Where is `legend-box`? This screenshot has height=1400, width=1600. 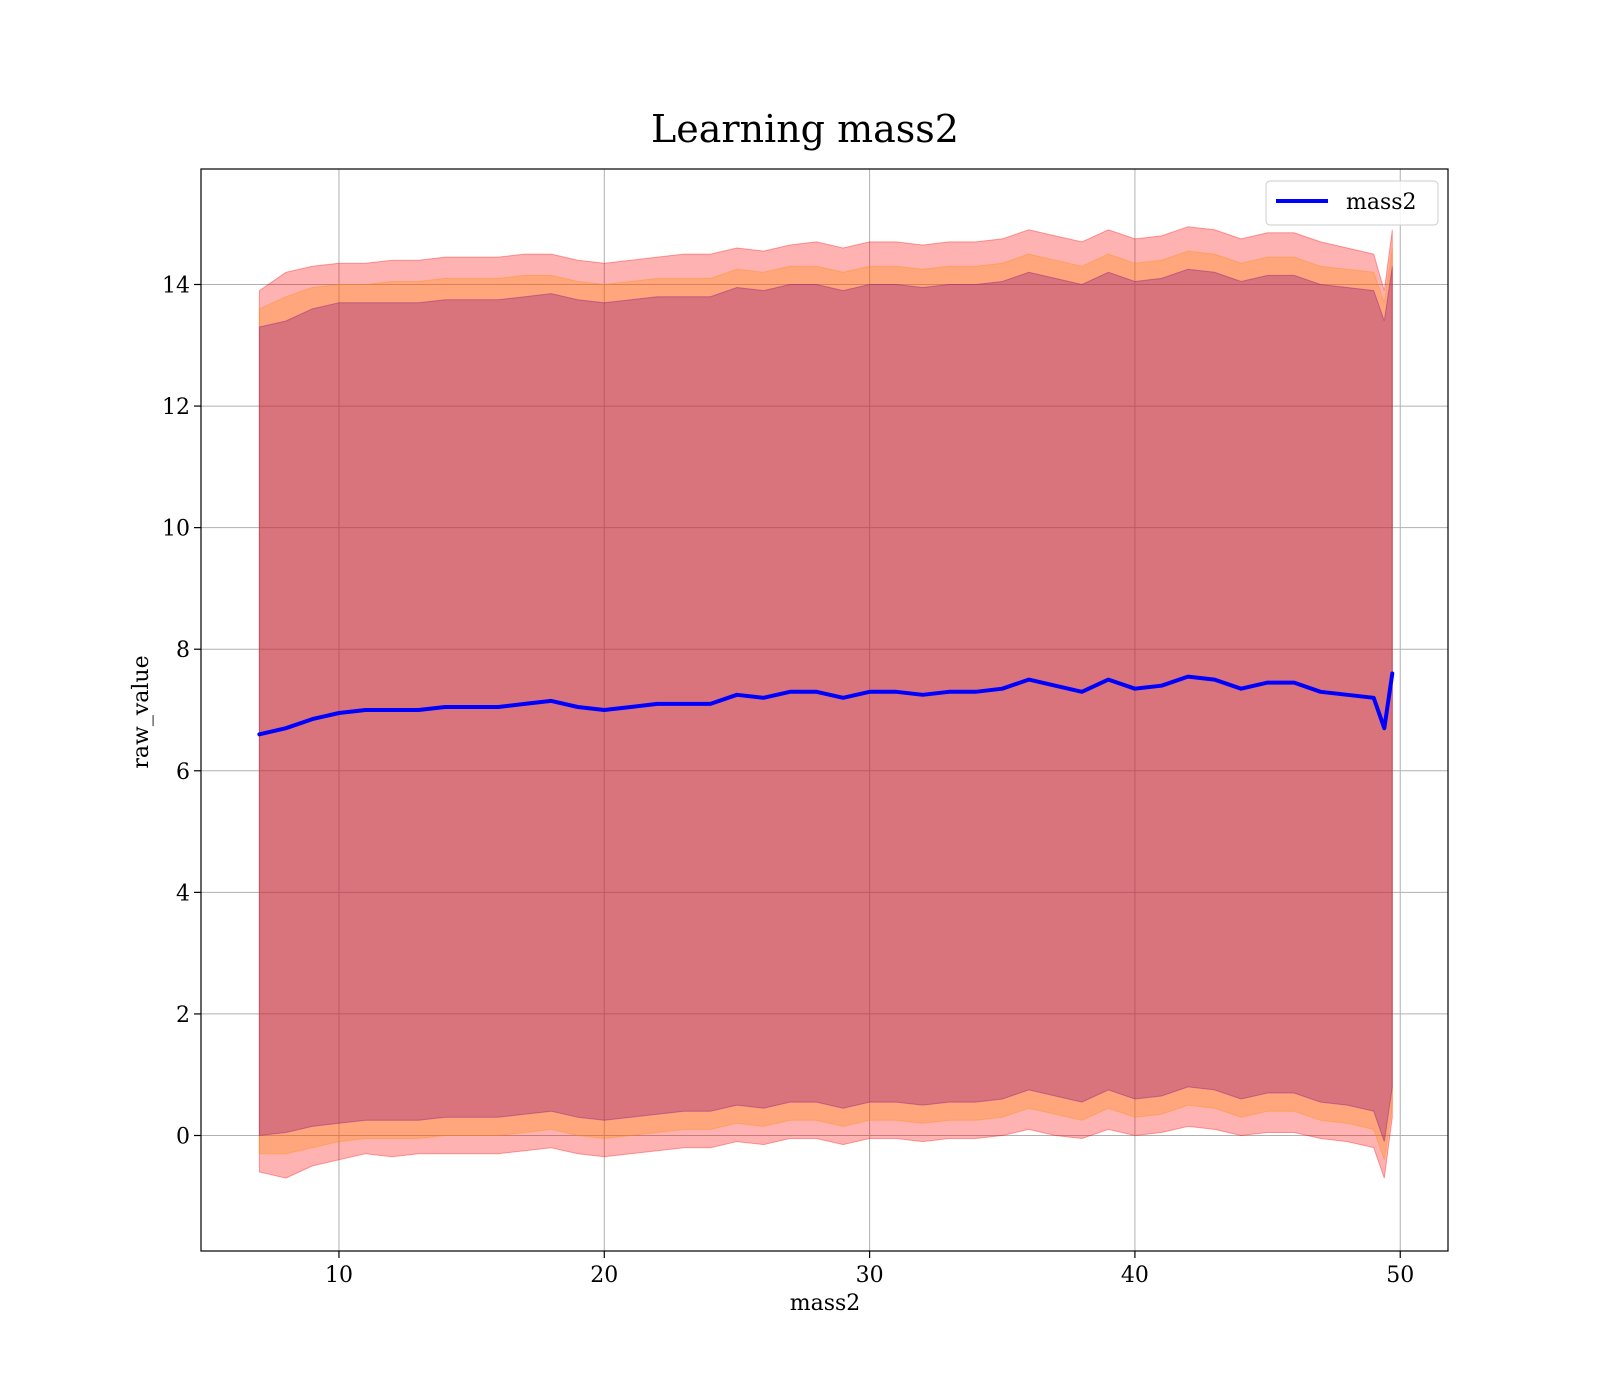
legend-box is located at coordinates (1352, 203).